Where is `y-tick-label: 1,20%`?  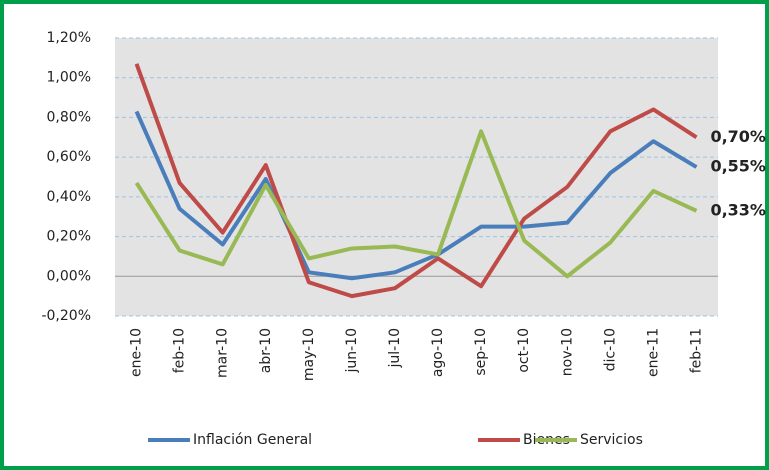 y-tick-label: 1,20% is located at coordinates (69, 38).